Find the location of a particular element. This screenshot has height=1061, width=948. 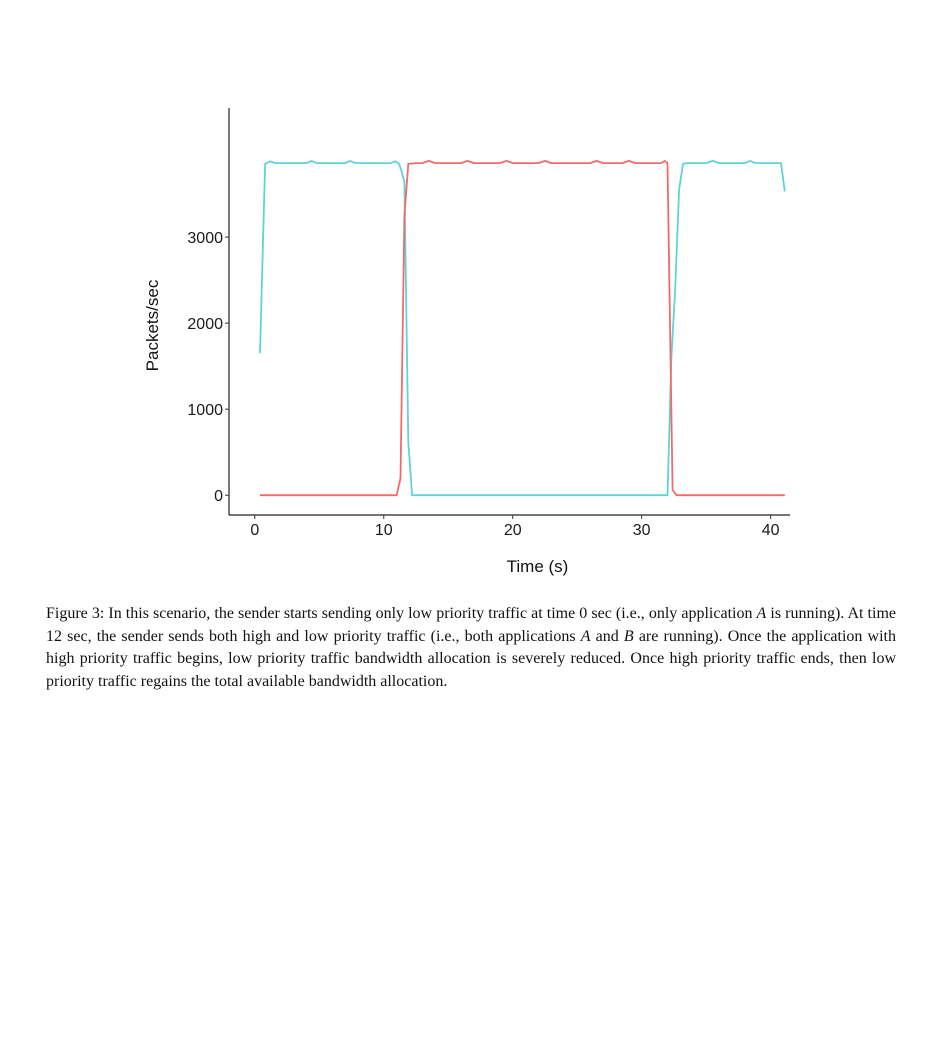

y-tick-label: 3000 is located at coordinates (205, 238).